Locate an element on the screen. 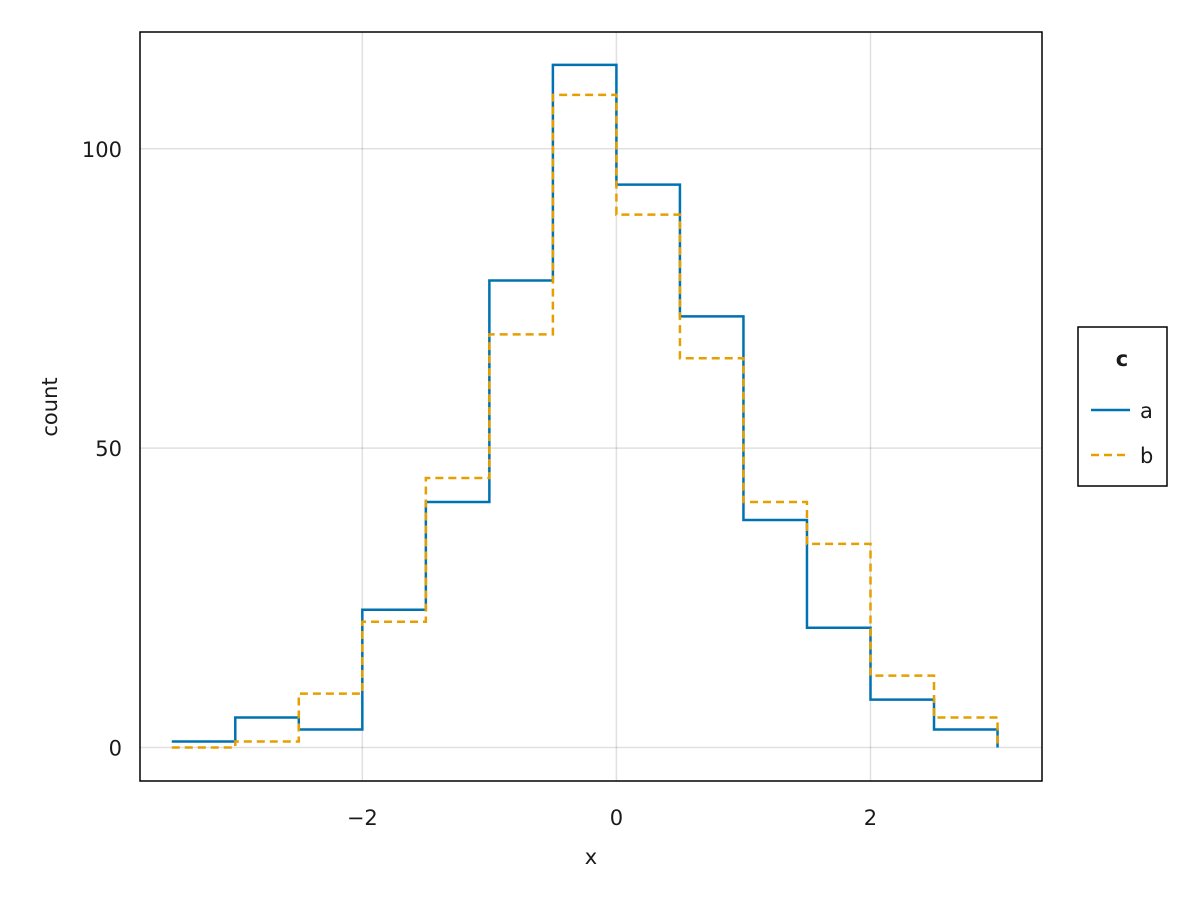 The width and height of the screenshot is (1200, 900). x-axis-ticks: −2 0 2 is located at coordinates (612, 818).